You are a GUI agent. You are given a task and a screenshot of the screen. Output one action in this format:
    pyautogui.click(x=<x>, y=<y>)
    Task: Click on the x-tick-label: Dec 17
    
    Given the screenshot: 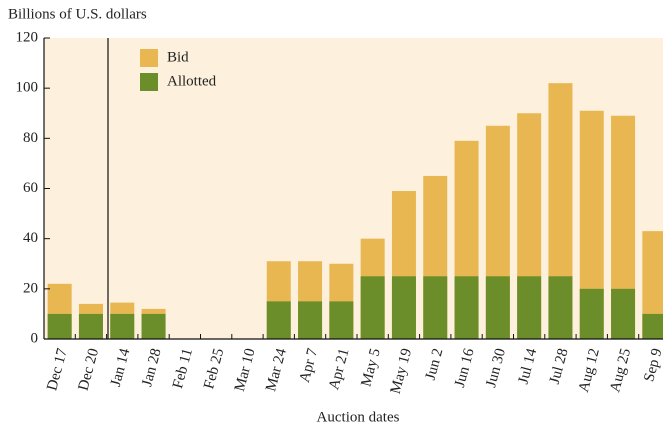 What is the action you would take?
    pyautogui.click(x=57, y=369)
    